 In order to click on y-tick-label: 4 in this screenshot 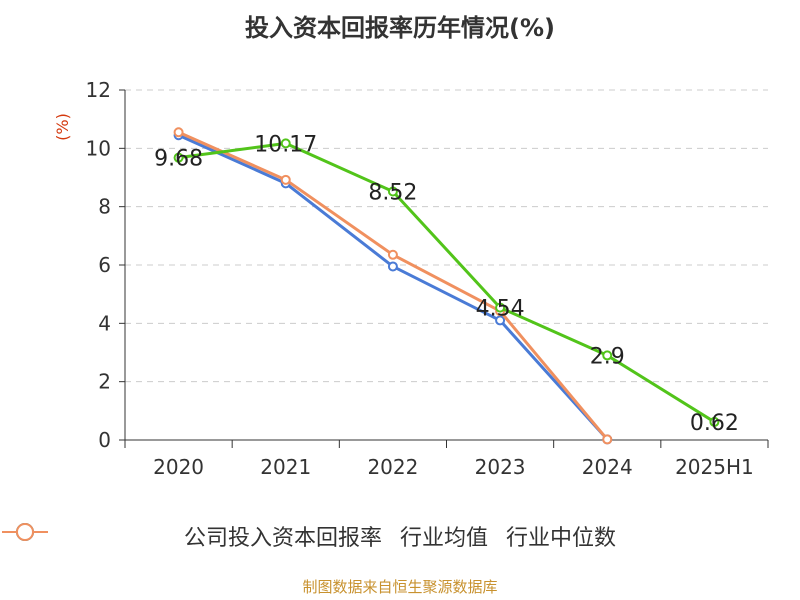, I will do `click(104, 323)`.